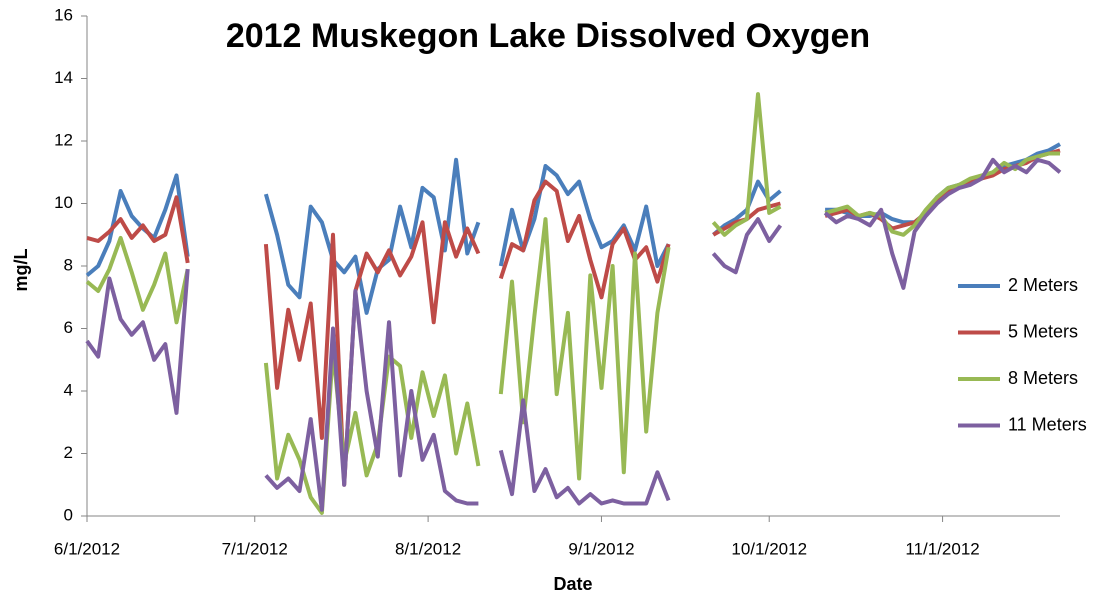  Describe the element at coordinates (1043, 285) in the screenshot. I see `legend-label: 2 Meters` at that location.